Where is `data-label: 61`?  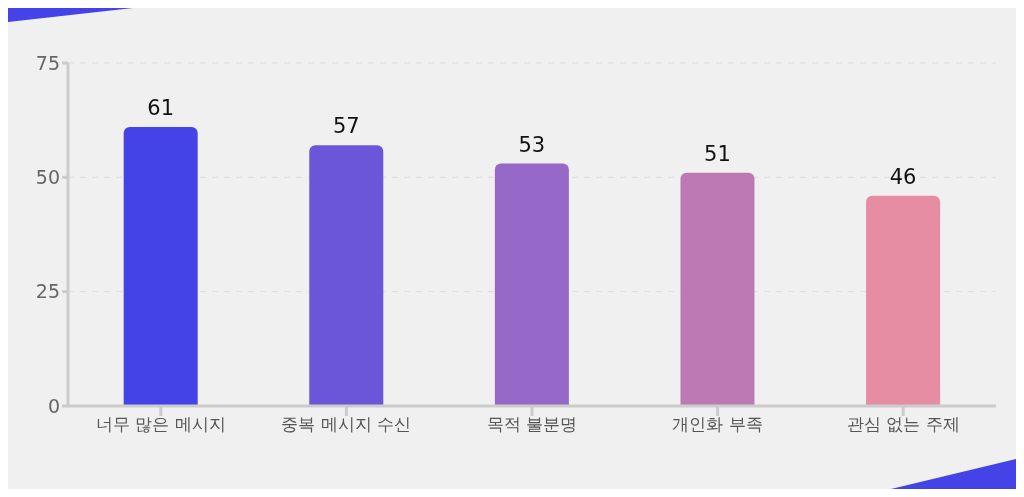
data-label: 61 is located at coordinates (161, 108).